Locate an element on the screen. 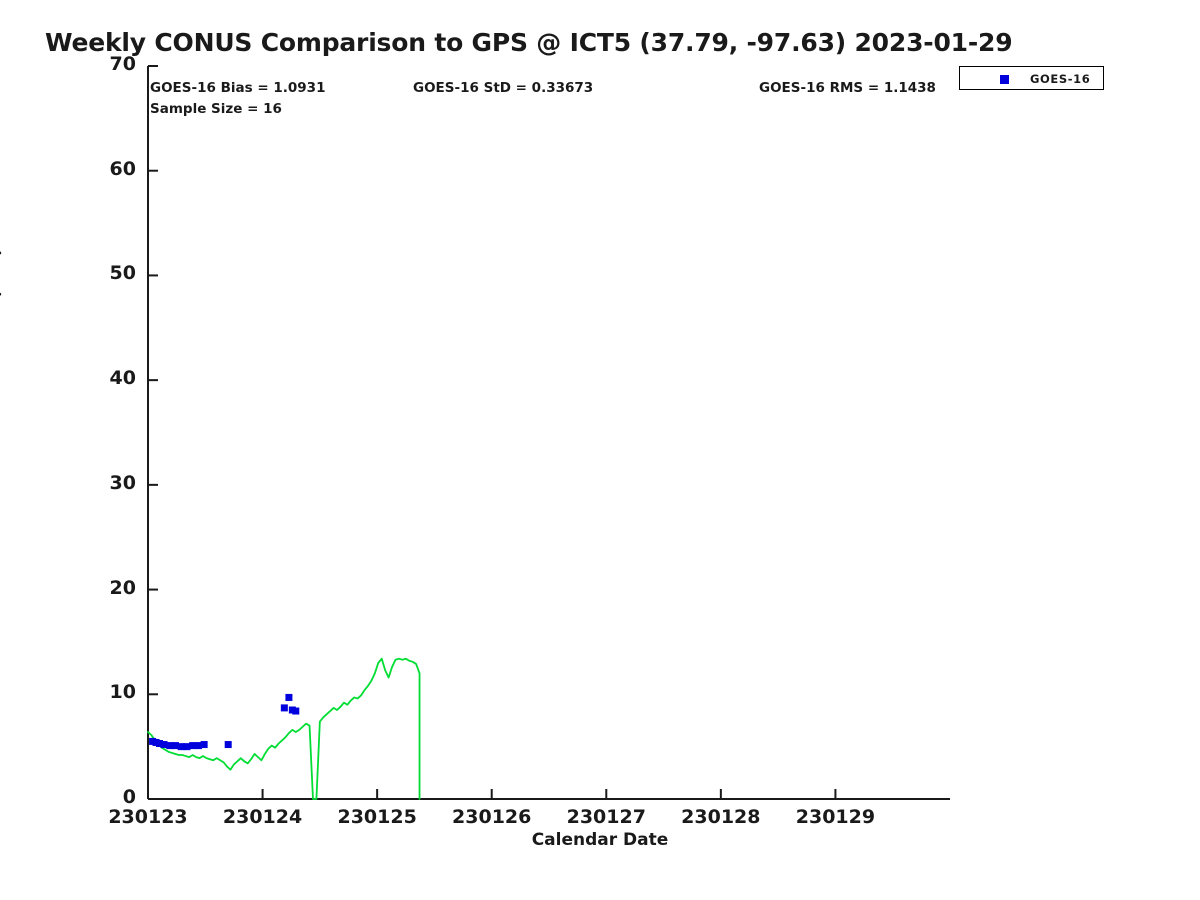 The width and height of the screenshot is (1200, 900). y-tick-0: 0 is located at coordinates (129, 797).